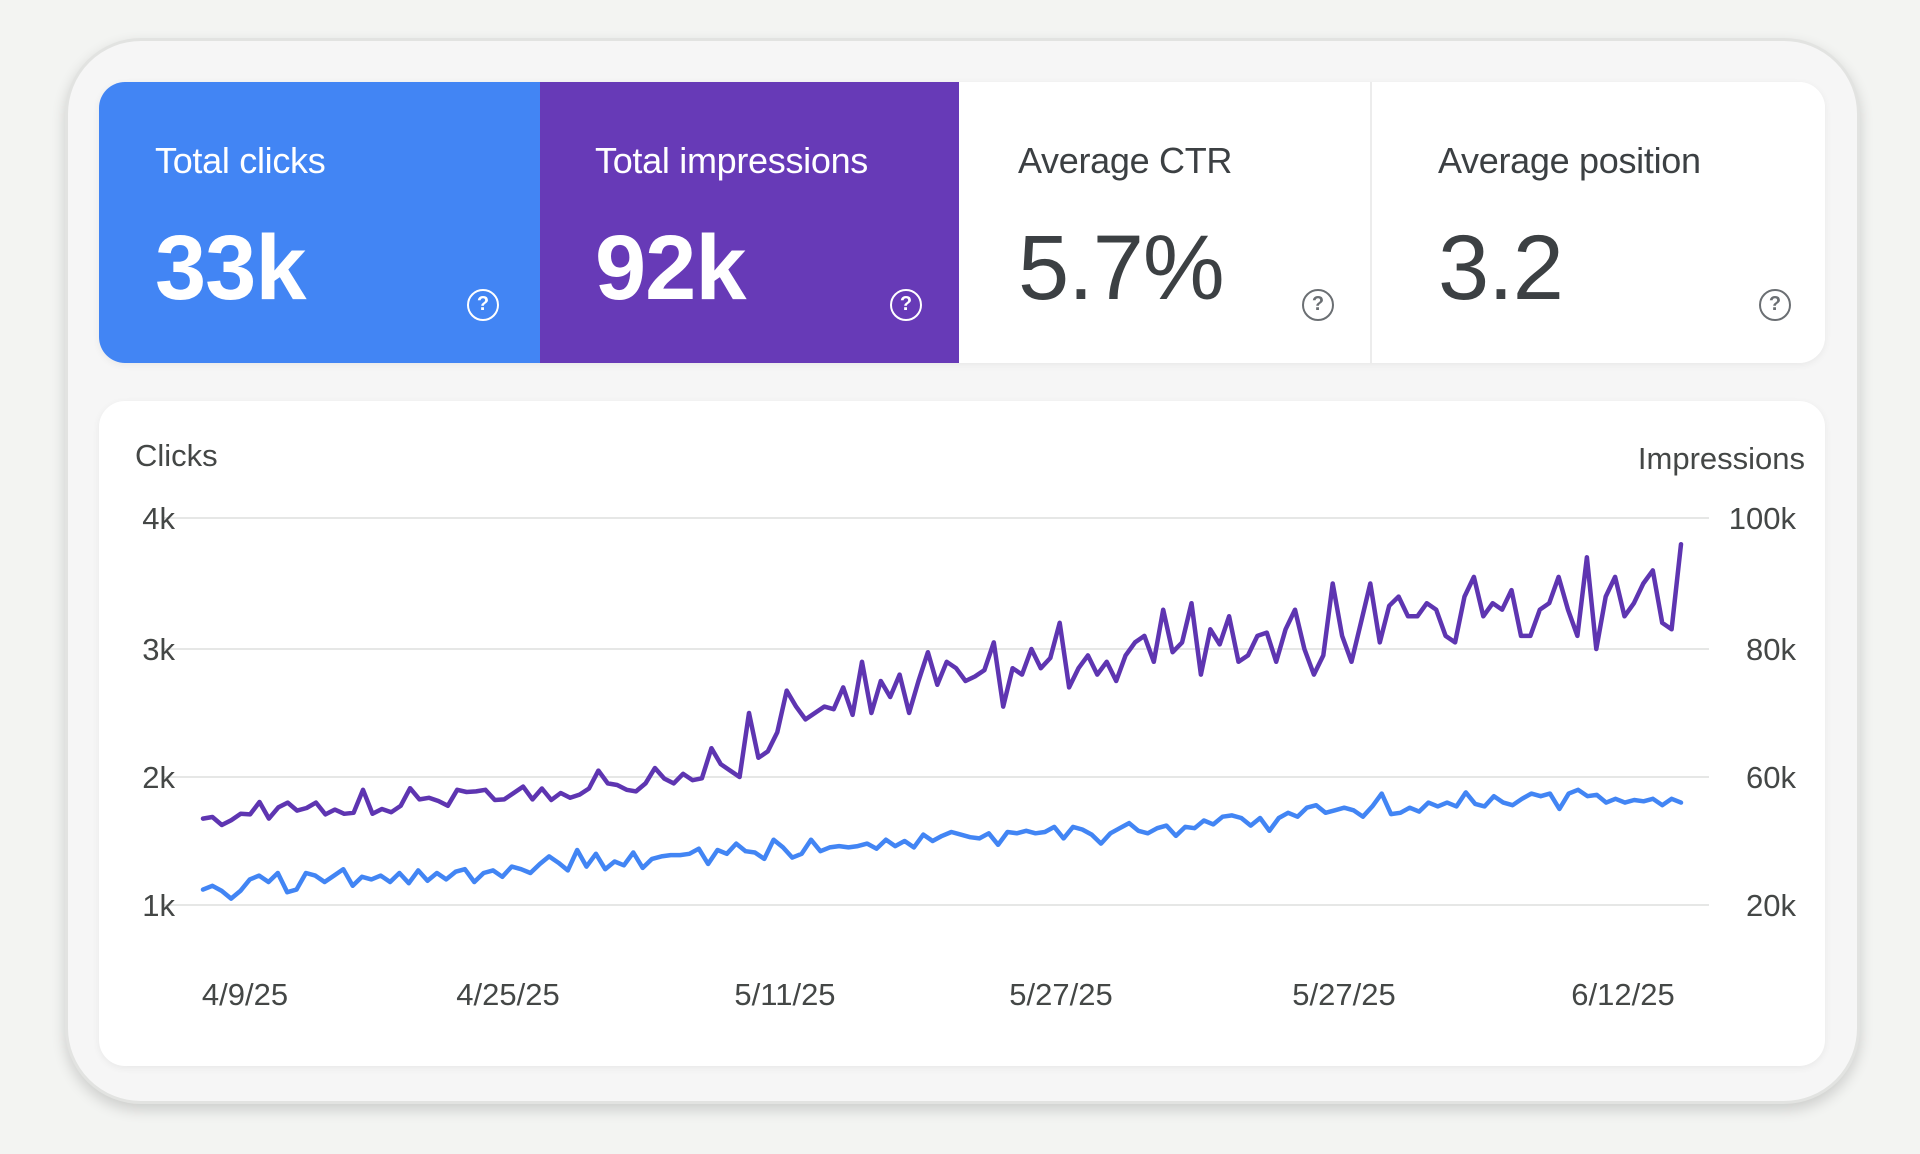 Image resolution: width=1920 pixels, height=1154 pixels. I want to click on average-ctr-card: Average CTR 5.7% ?, so click(1165, 222).